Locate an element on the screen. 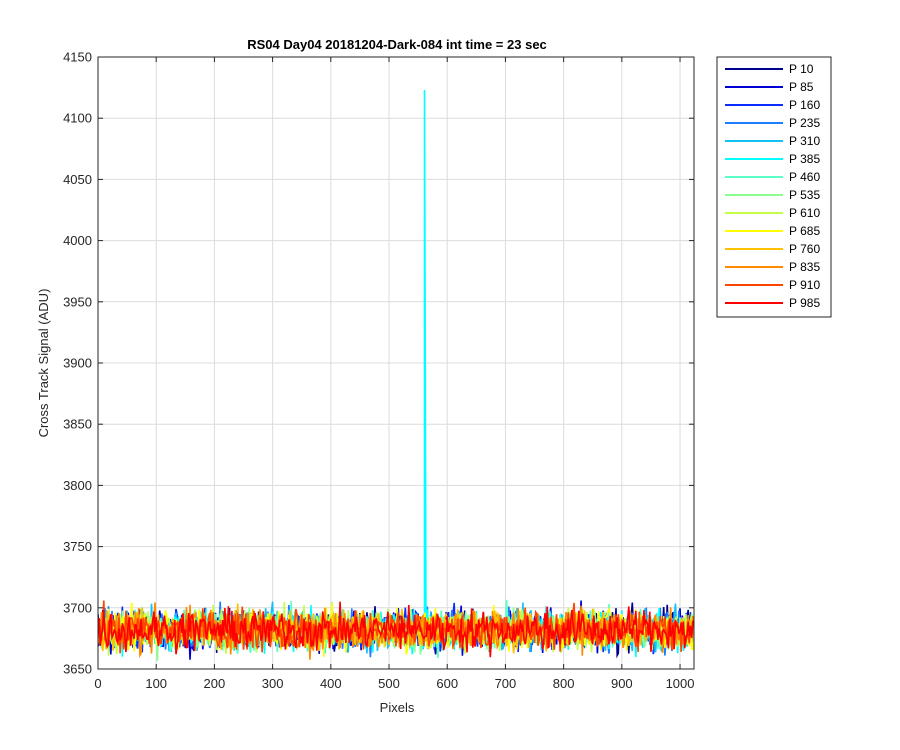 This screenshot has height=750, width=900. legend-label: P 85 is located at coordinates (801, 87).